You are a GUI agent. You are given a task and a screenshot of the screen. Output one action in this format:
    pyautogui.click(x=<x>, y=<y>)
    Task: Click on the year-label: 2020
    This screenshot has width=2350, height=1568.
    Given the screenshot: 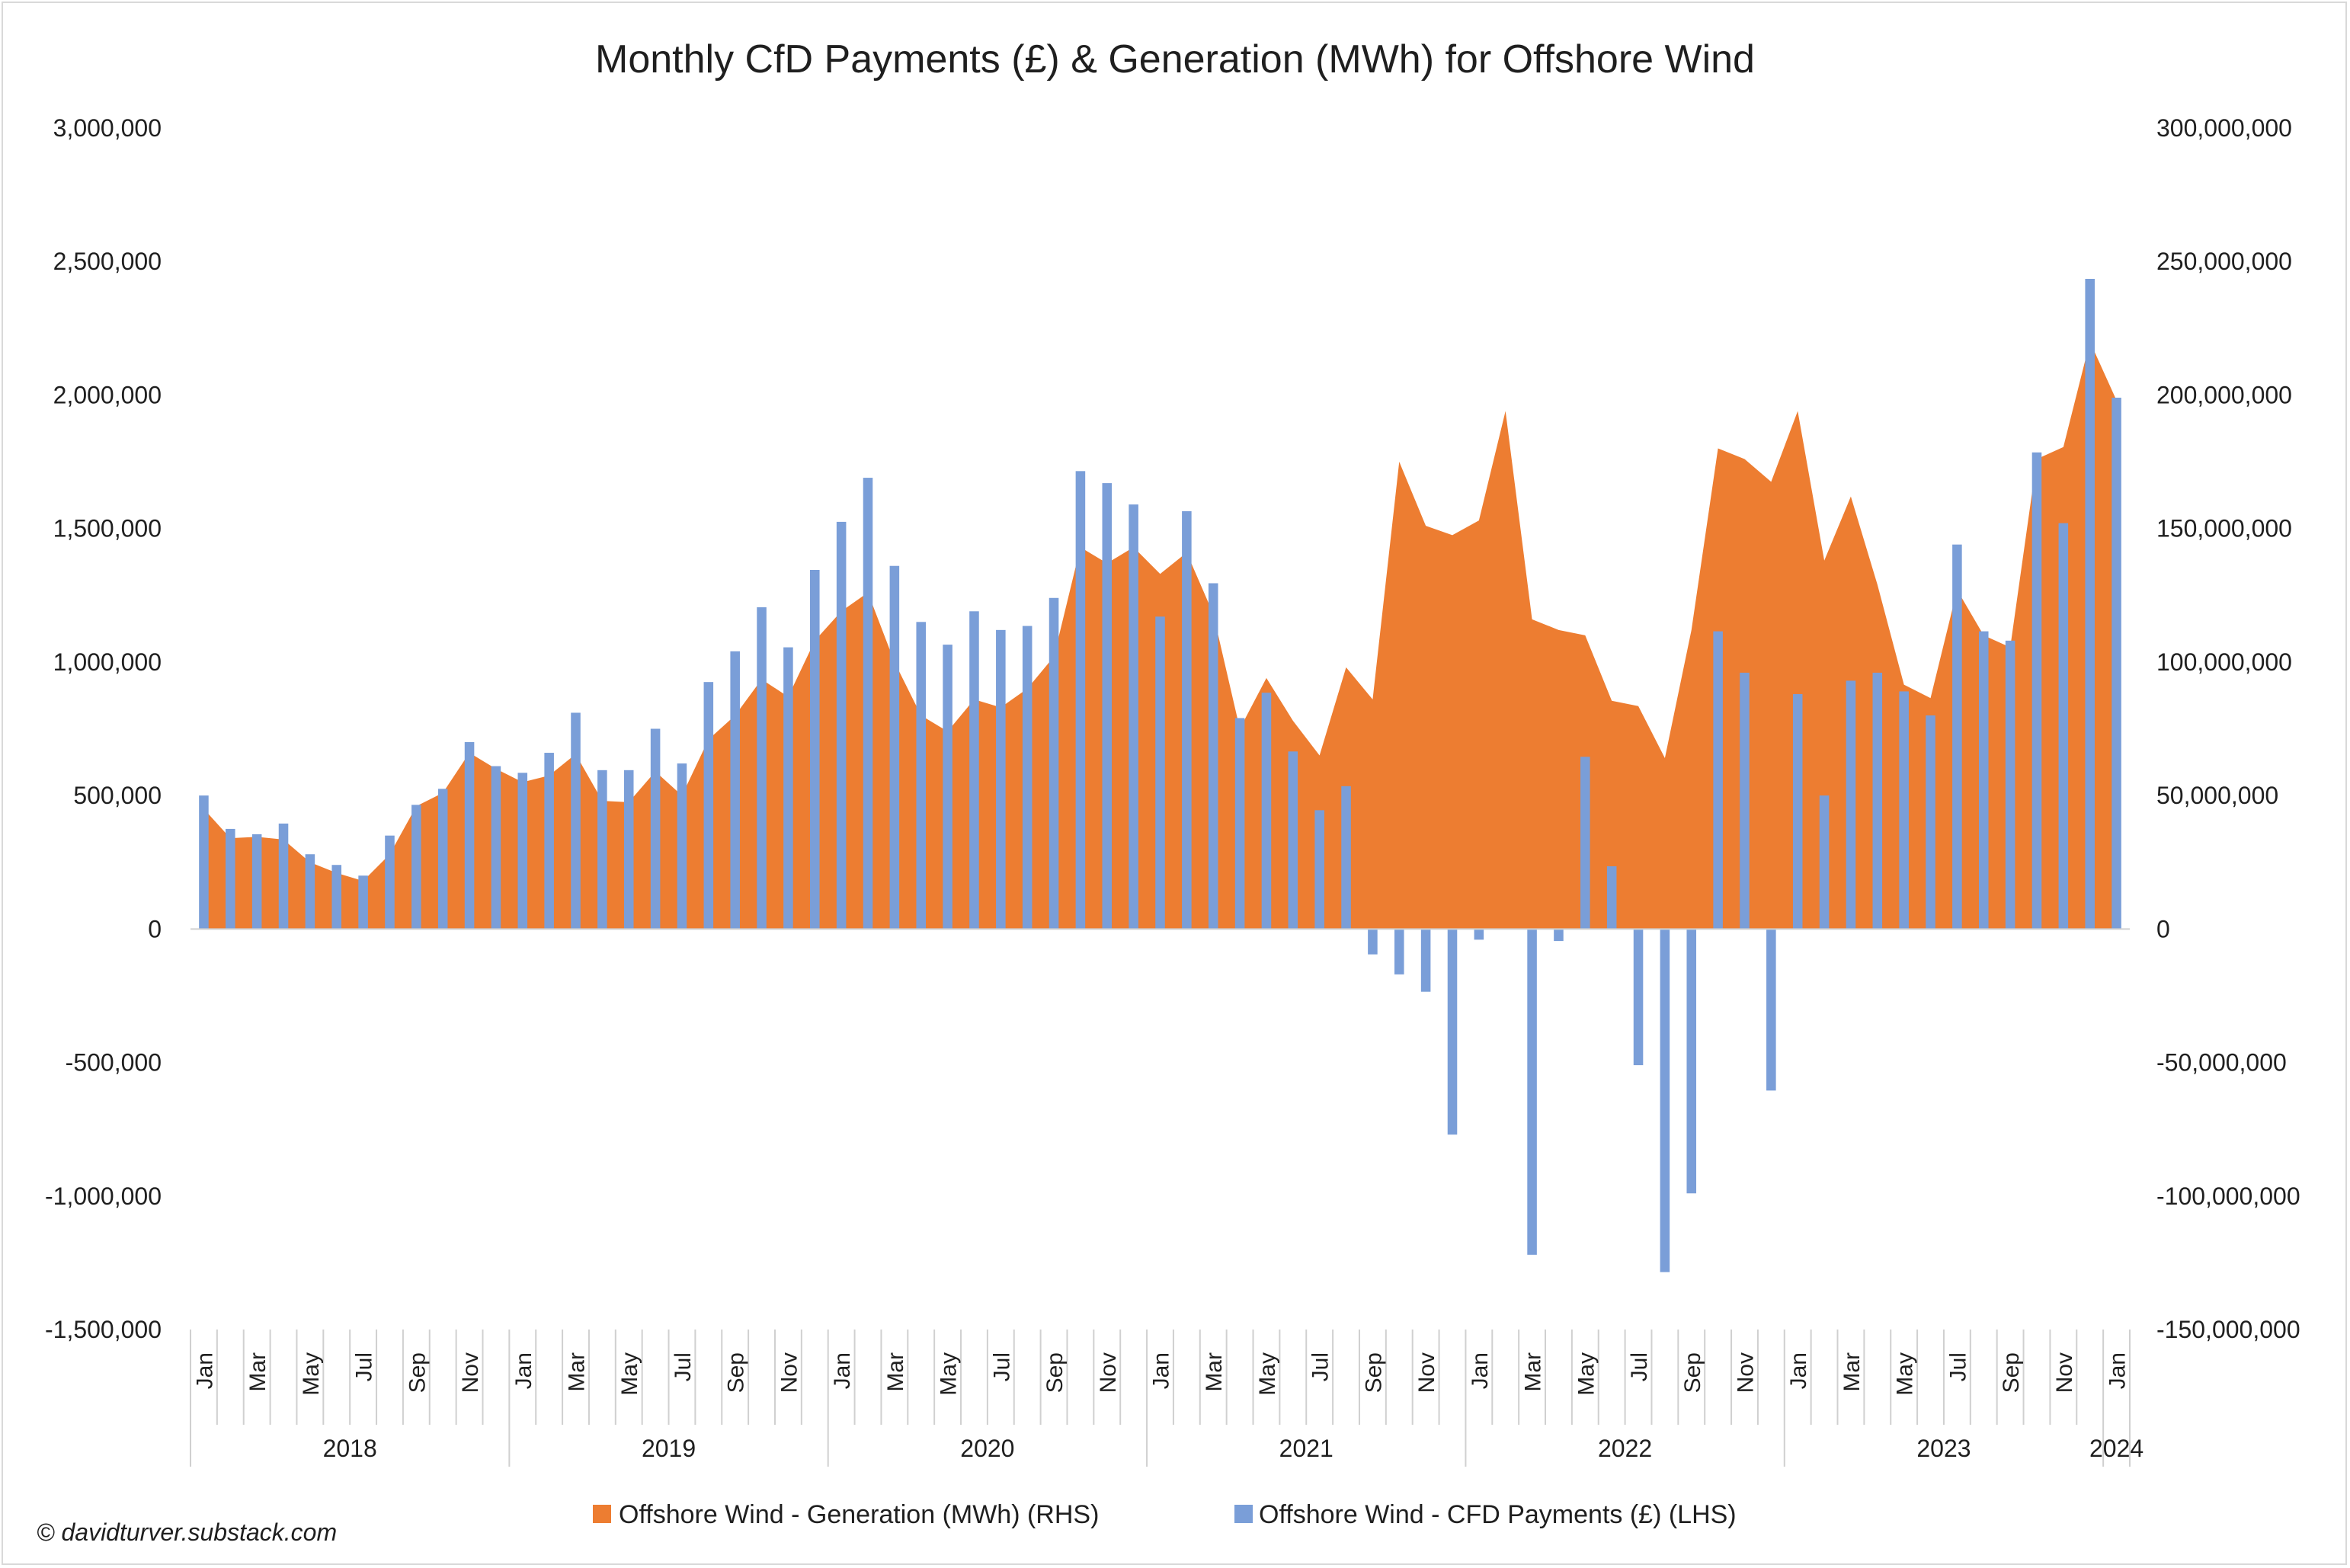 What is the action you would take?
    pyautogui.click(x=987, y=1448)
    